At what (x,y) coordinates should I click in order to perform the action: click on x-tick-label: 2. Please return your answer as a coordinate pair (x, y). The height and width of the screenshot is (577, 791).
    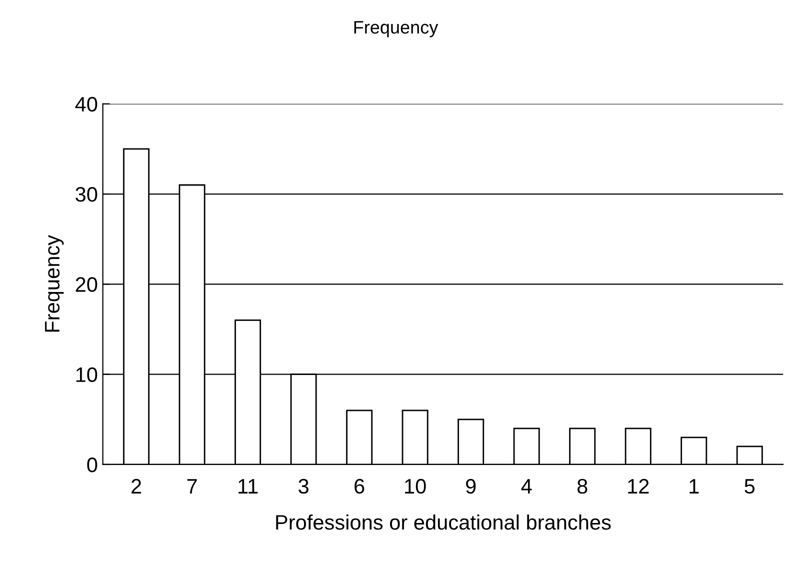
    Looking at the image, I should click on (137, 486).